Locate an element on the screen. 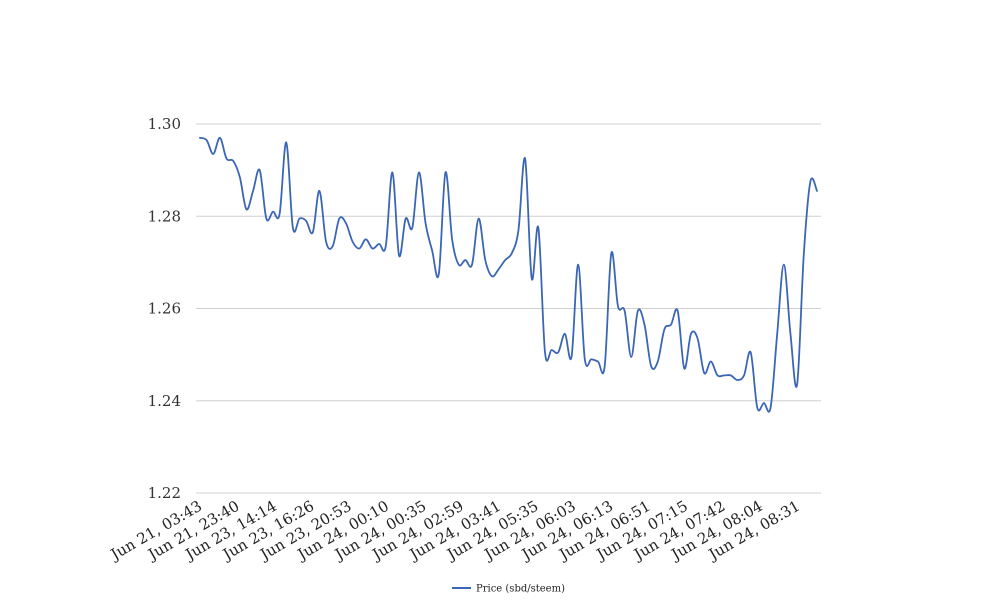  y-tick-label: 1.30 is located at coordinates (164, 124).